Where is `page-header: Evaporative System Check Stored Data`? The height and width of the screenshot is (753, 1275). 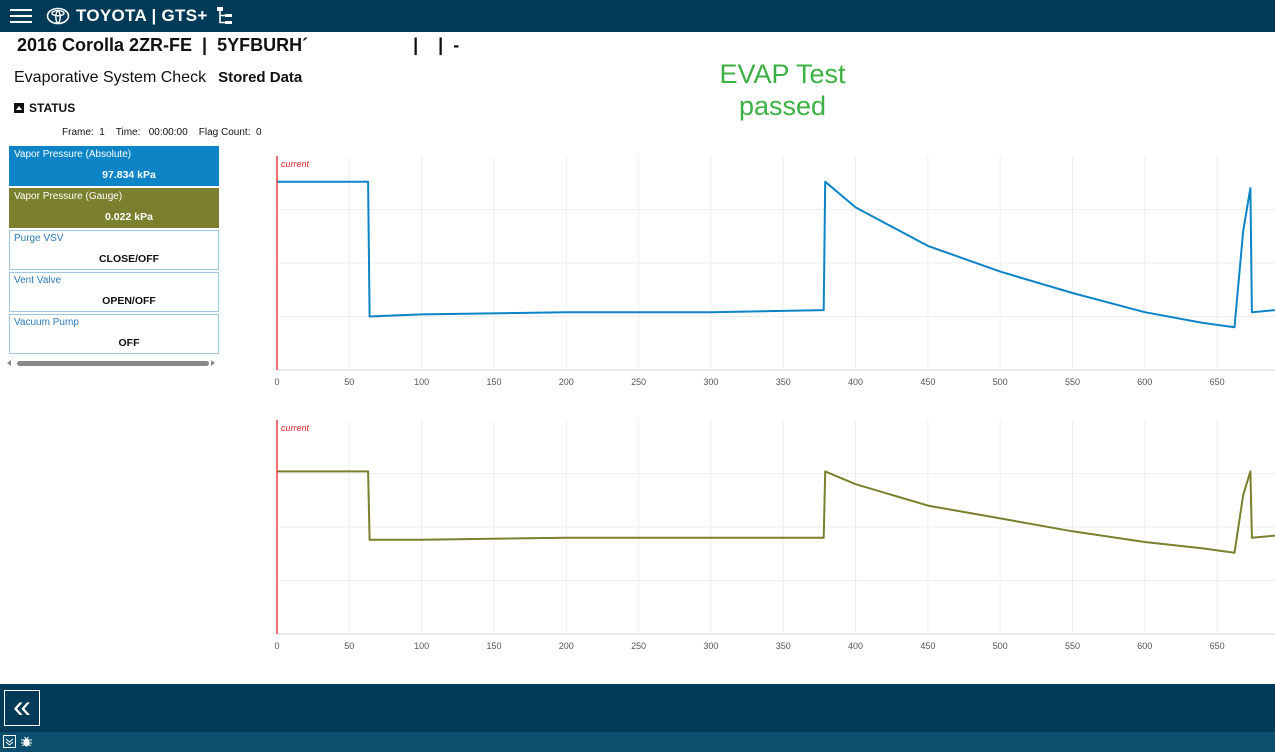 page-header: Evaporative System Check Stored Data is located at coordinates (158, 78).